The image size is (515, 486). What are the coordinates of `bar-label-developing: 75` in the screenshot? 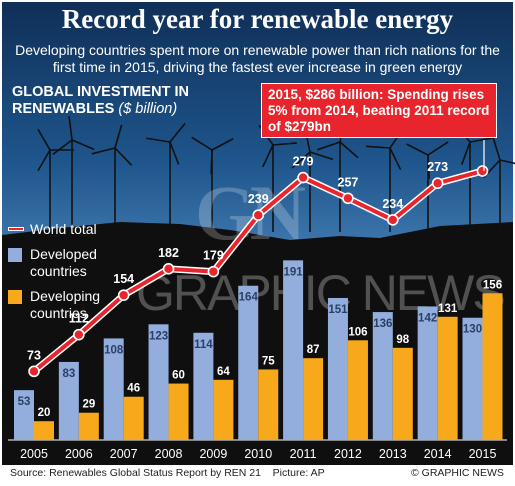 It's located at (268, 361).